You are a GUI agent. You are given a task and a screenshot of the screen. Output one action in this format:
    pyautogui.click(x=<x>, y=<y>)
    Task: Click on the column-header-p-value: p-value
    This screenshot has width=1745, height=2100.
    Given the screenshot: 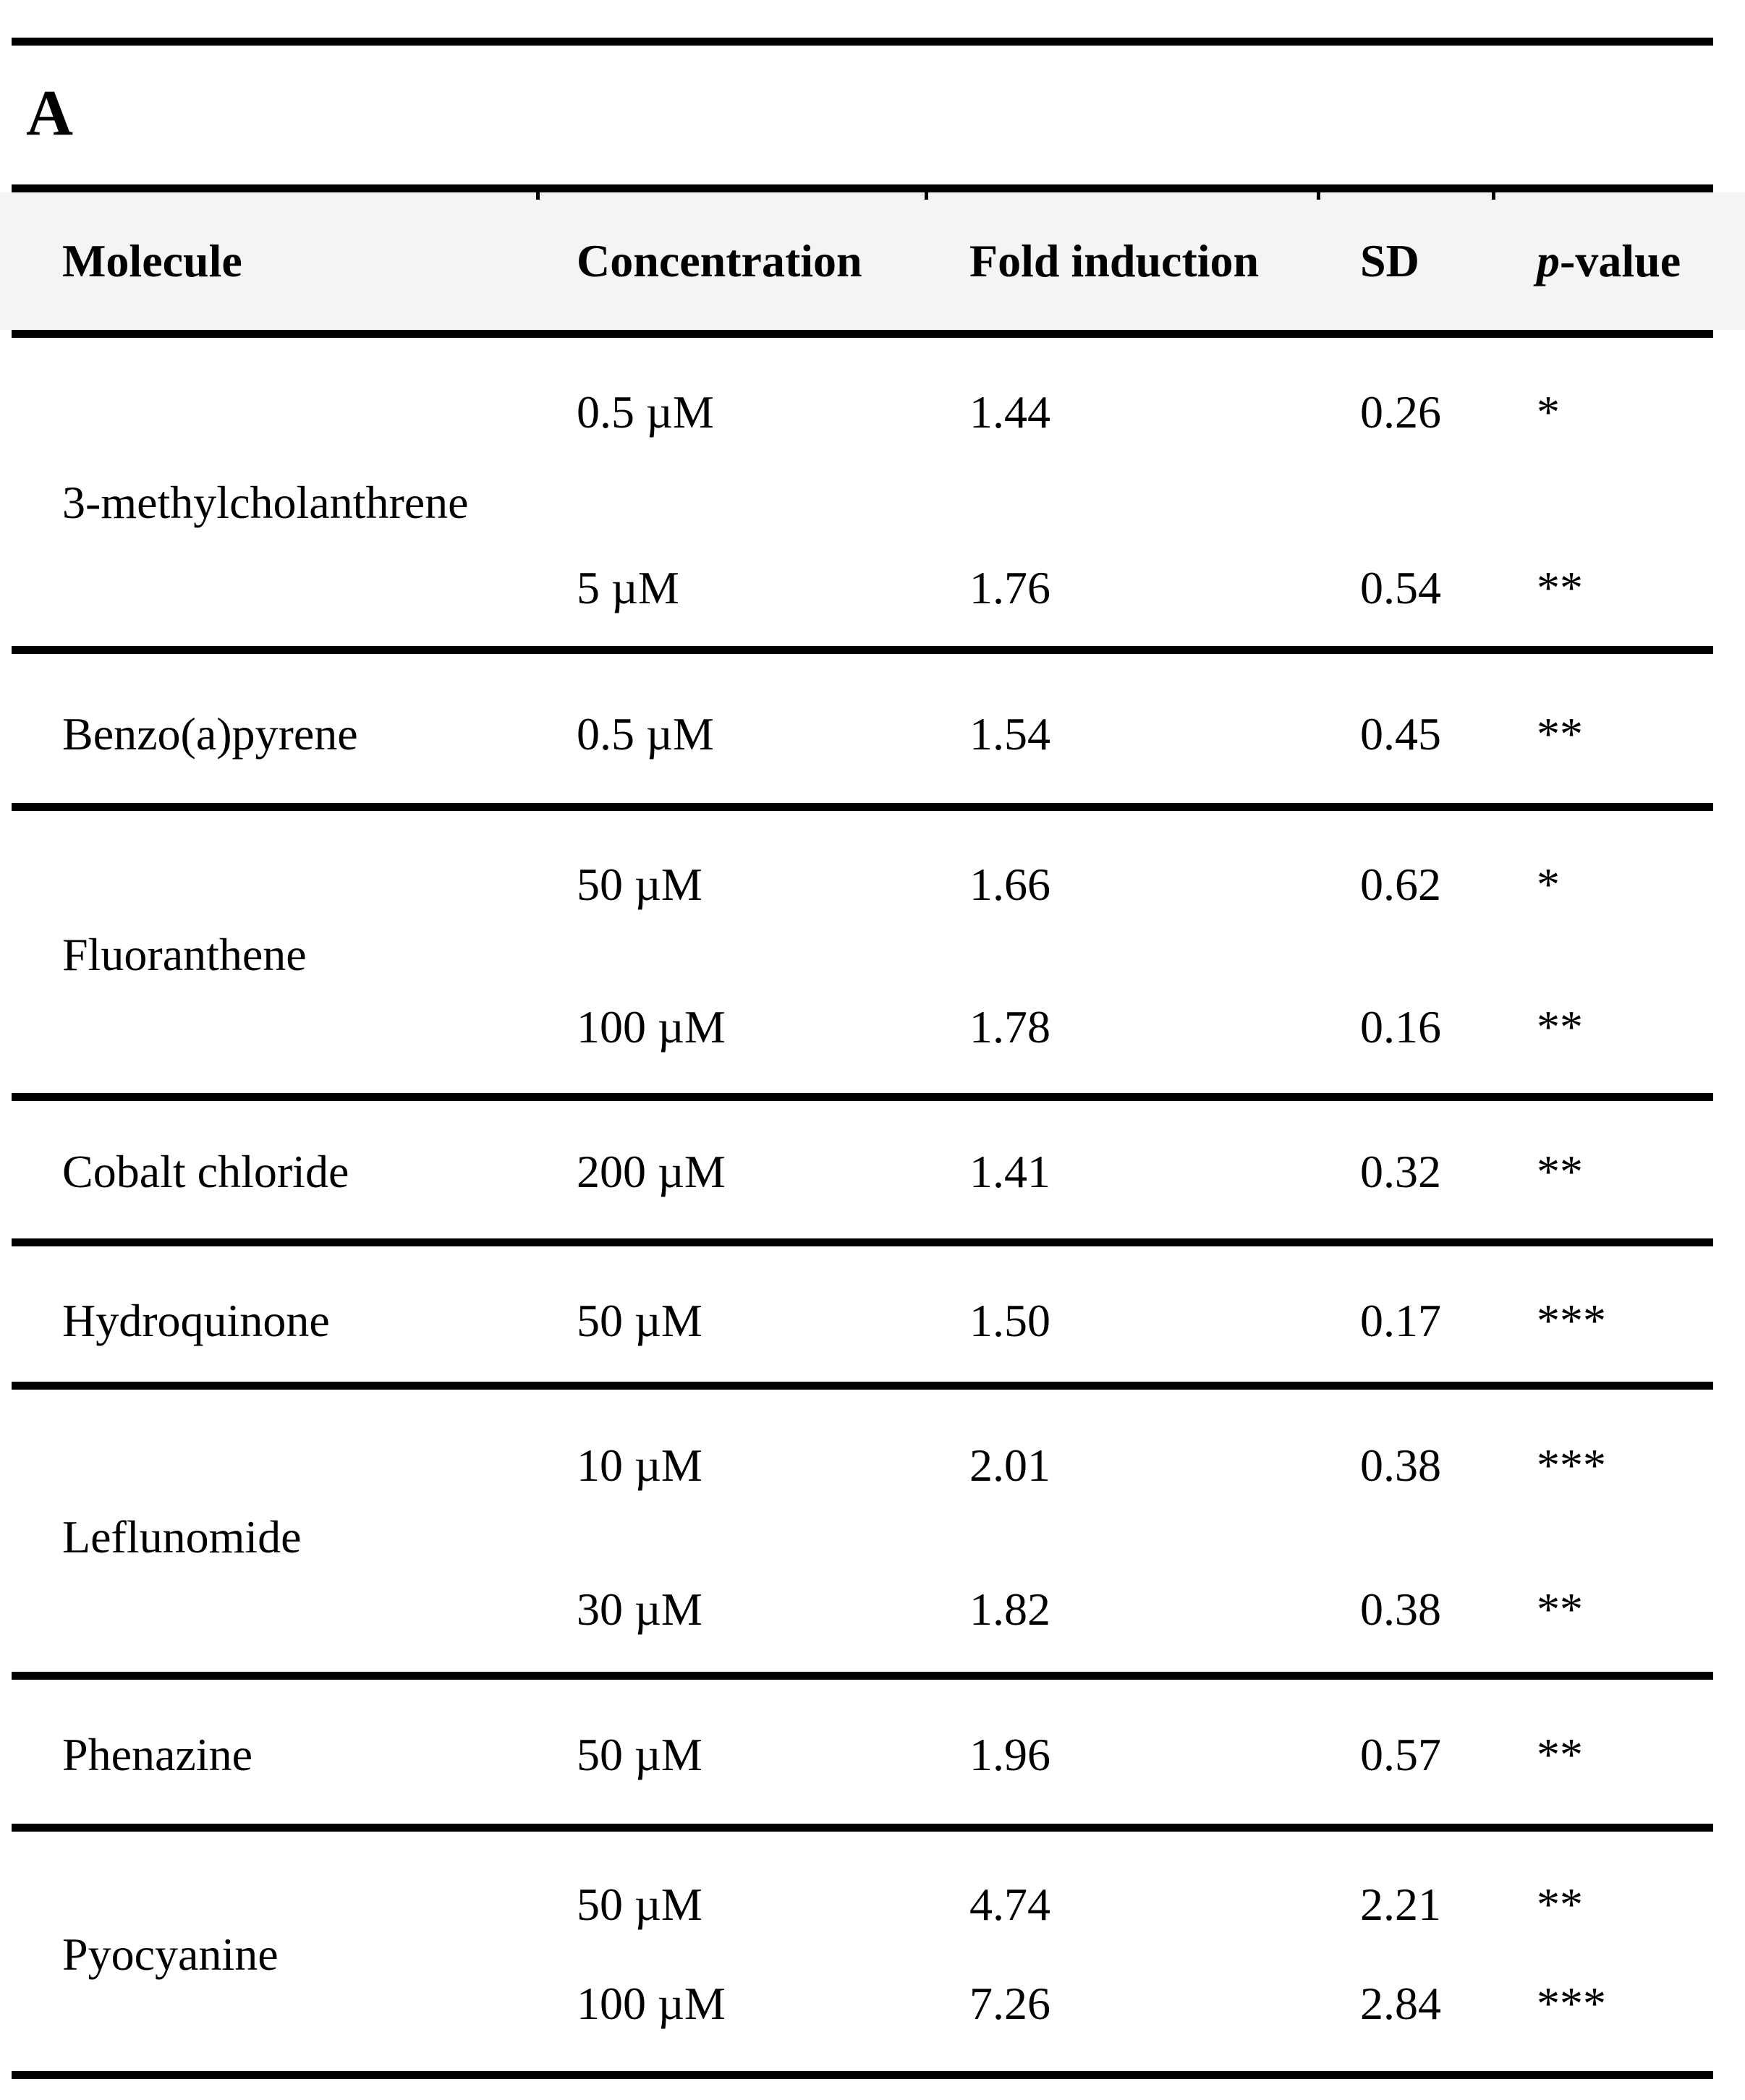 What is the action you would take?
    pyautogui.click(x=1609, y=261)
    